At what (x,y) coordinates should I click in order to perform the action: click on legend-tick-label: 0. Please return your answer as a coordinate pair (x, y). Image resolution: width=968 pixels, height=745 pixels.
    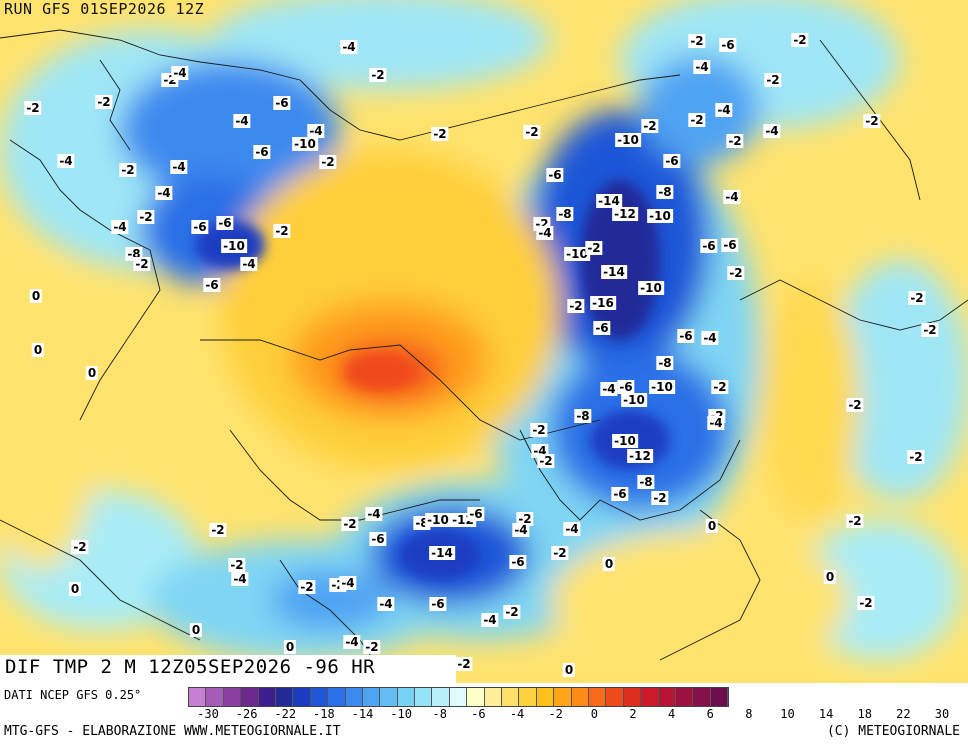
    Looking at the image, I should click on (594, 714).